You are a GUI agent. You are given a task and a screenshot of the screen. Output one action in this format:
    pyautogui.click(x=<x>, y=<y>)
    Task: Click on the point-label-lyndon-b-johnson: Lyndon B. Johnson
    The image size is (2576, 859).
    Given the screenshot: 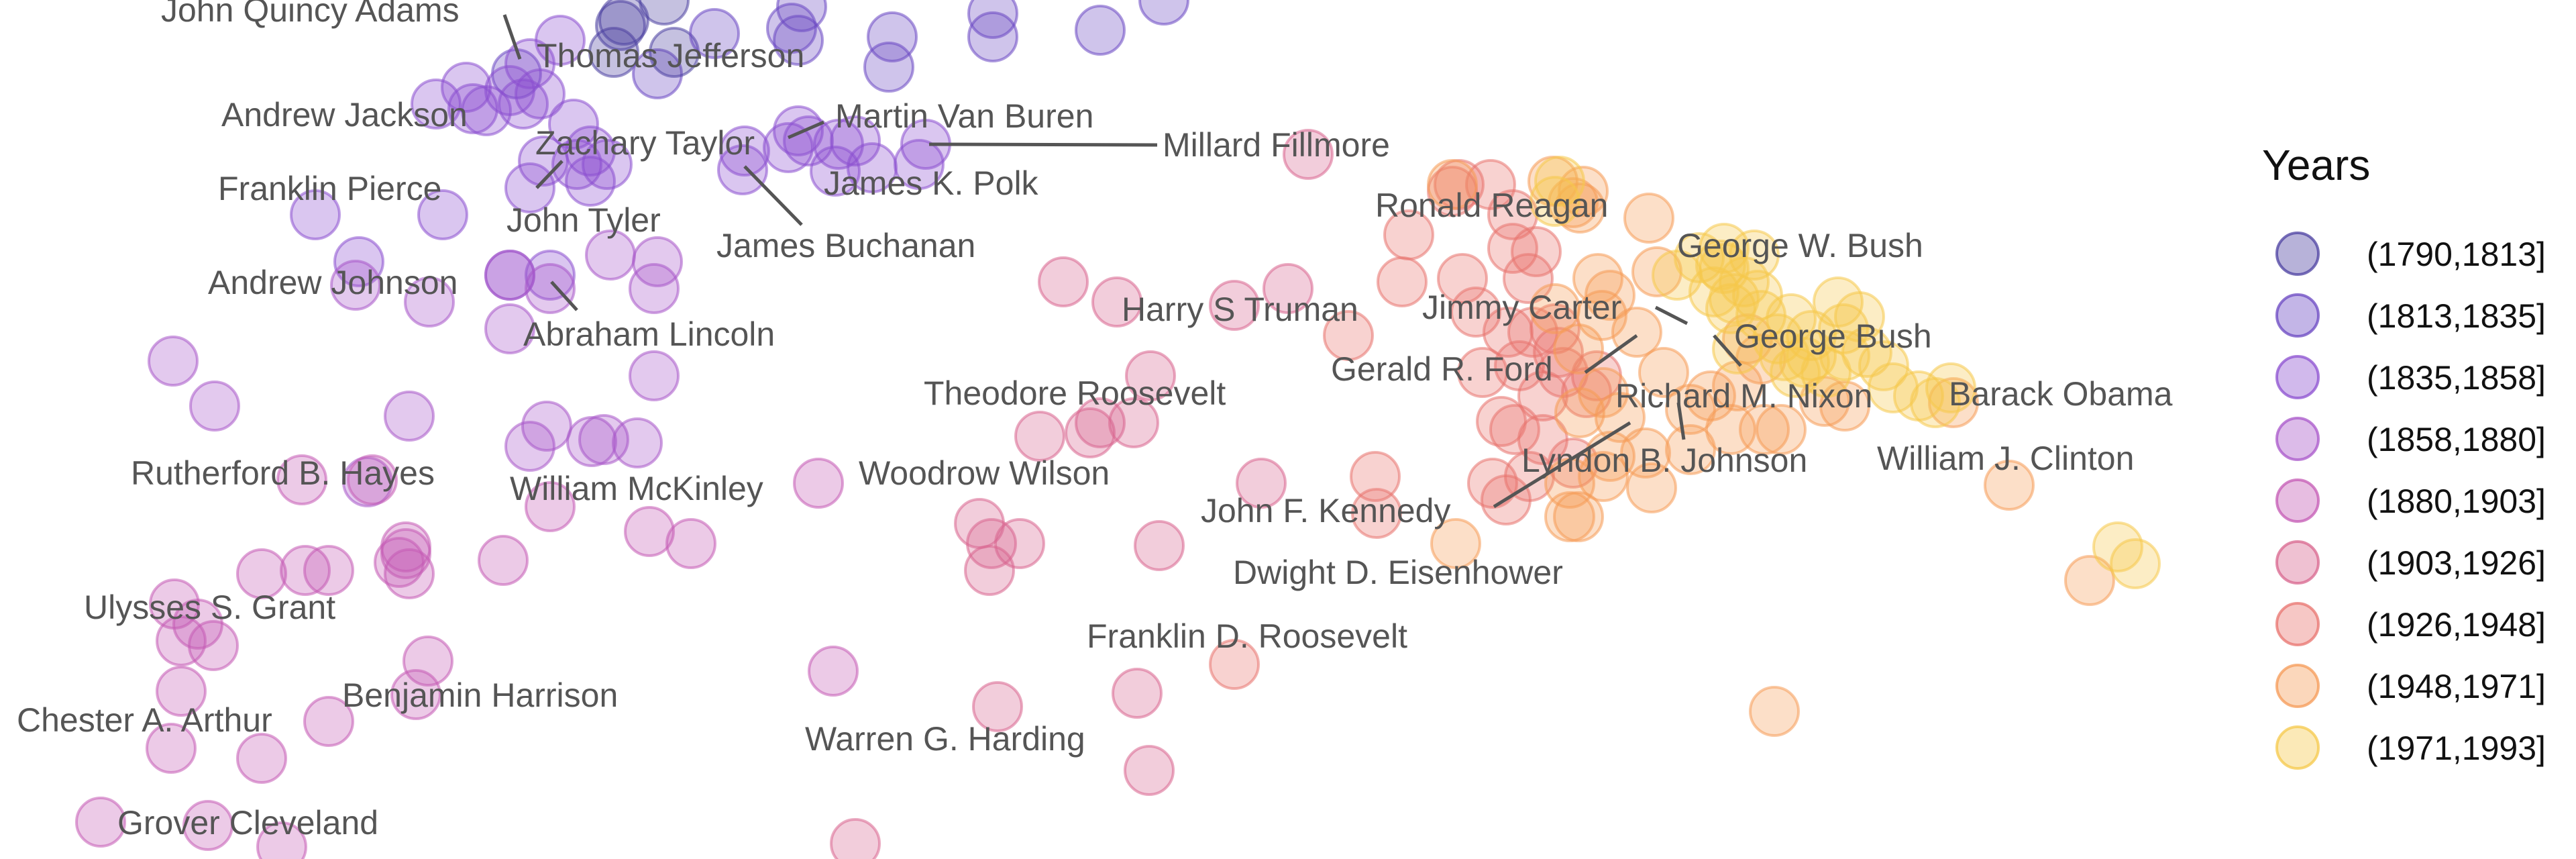 What is the action you would take?
    pyautogui.click(x=1664, y=460)
    